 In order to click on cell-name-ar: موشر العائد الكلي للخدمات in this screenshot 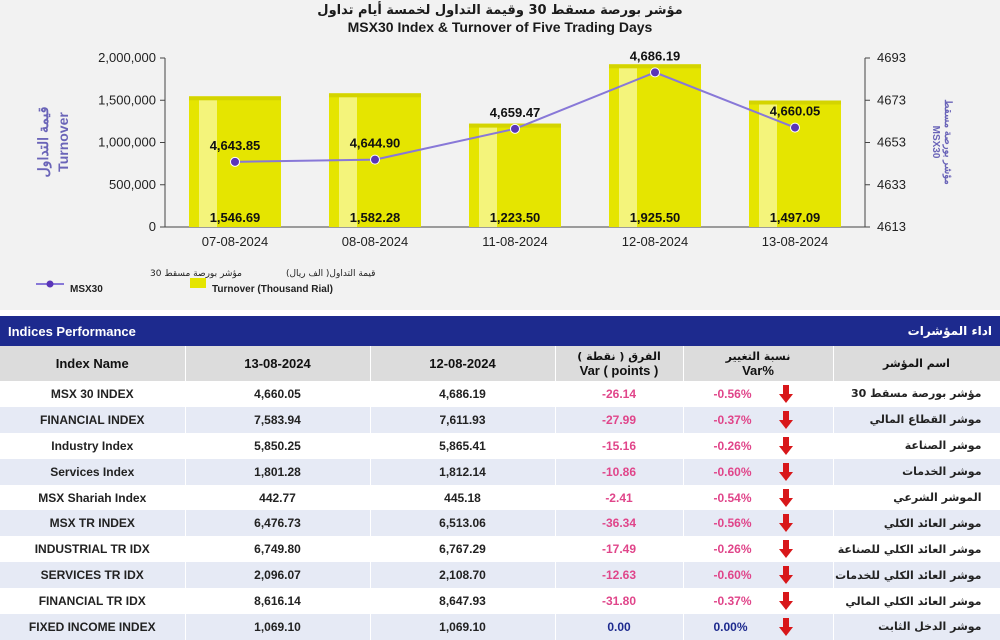, I will do `click(916, 575)`.